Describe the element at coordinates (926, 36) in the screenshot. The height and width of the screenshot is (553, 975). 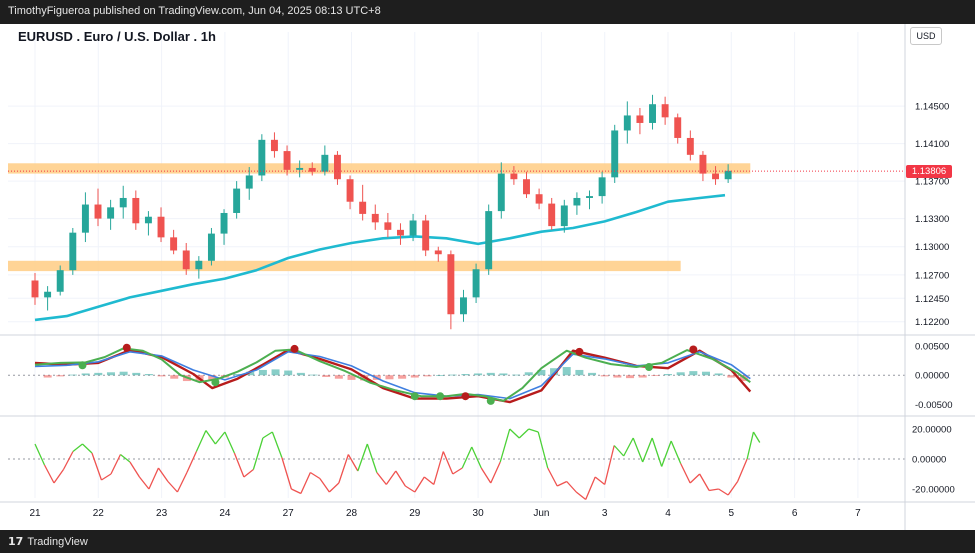
I see `currency-button: USD` at that location.